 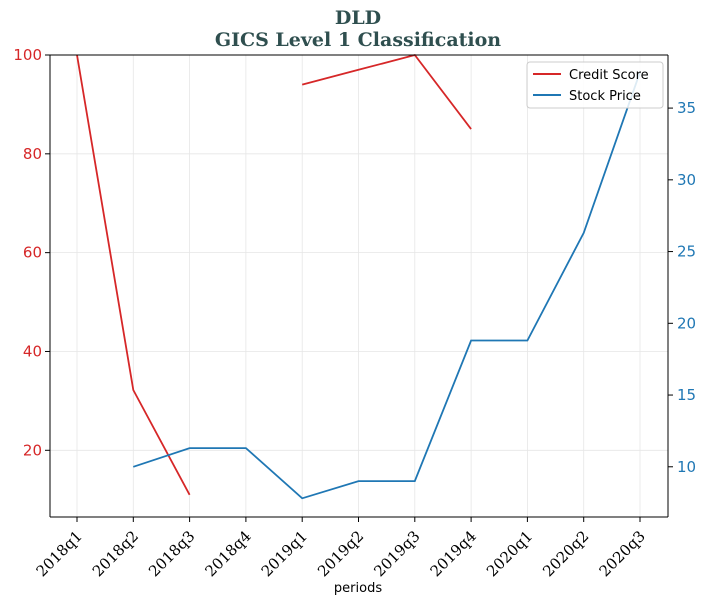 I want to click on x-tick-label: 2019q3, so click(x=396, y=553).